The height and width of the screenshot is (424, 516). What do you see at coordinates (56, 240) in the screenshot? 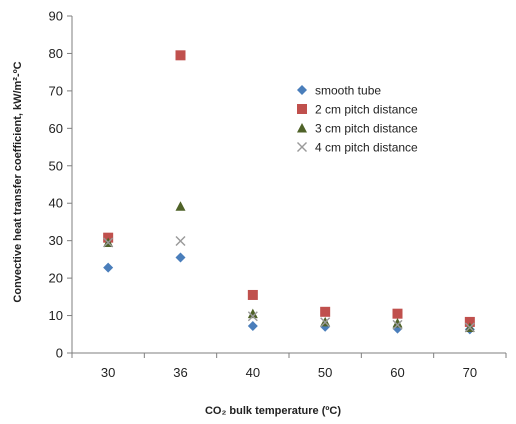
I see `y-tick-label: 30` at bounding box center [56, 240].